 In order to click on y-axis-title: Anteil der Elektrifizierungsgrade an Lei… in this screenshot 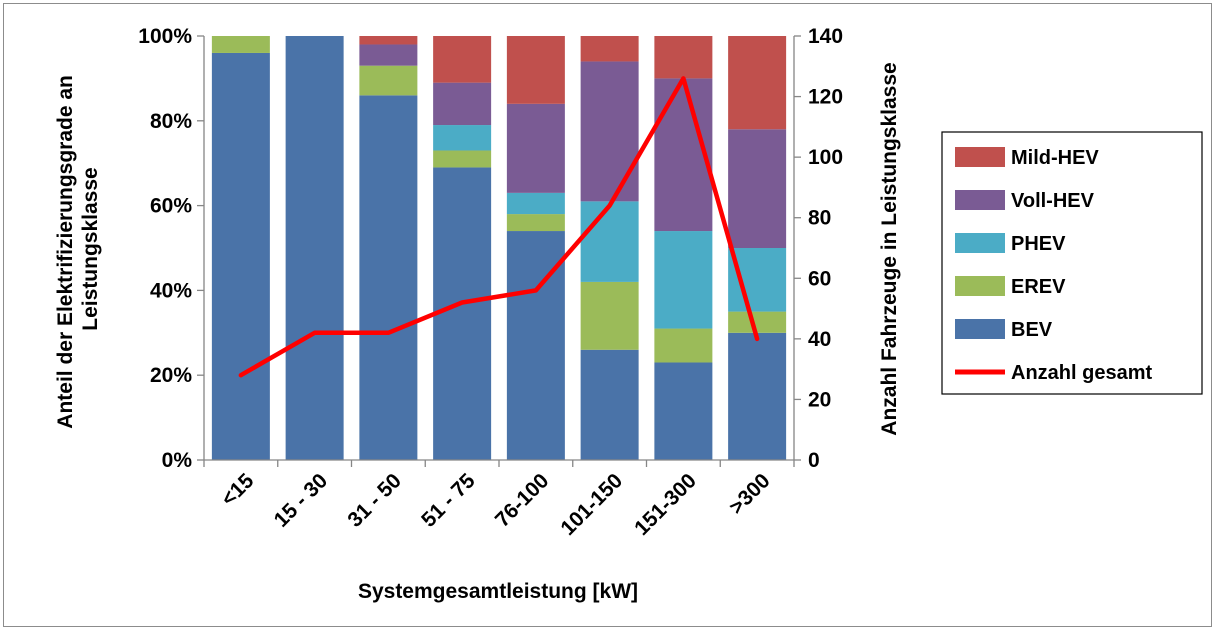, I will do `click(78, 248)`.